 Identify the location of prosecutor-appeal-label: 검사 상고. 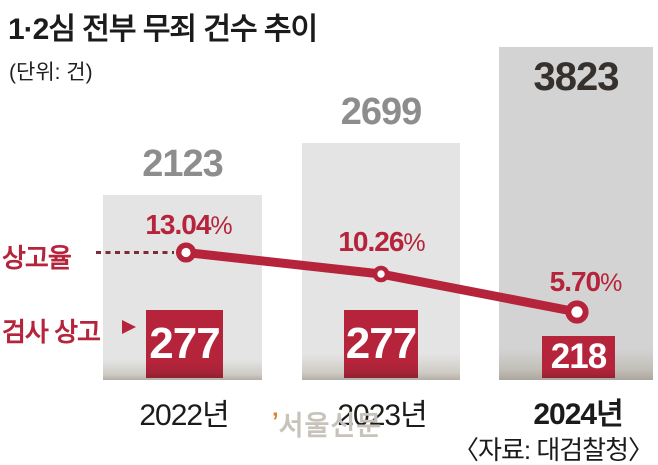
(51, 332).